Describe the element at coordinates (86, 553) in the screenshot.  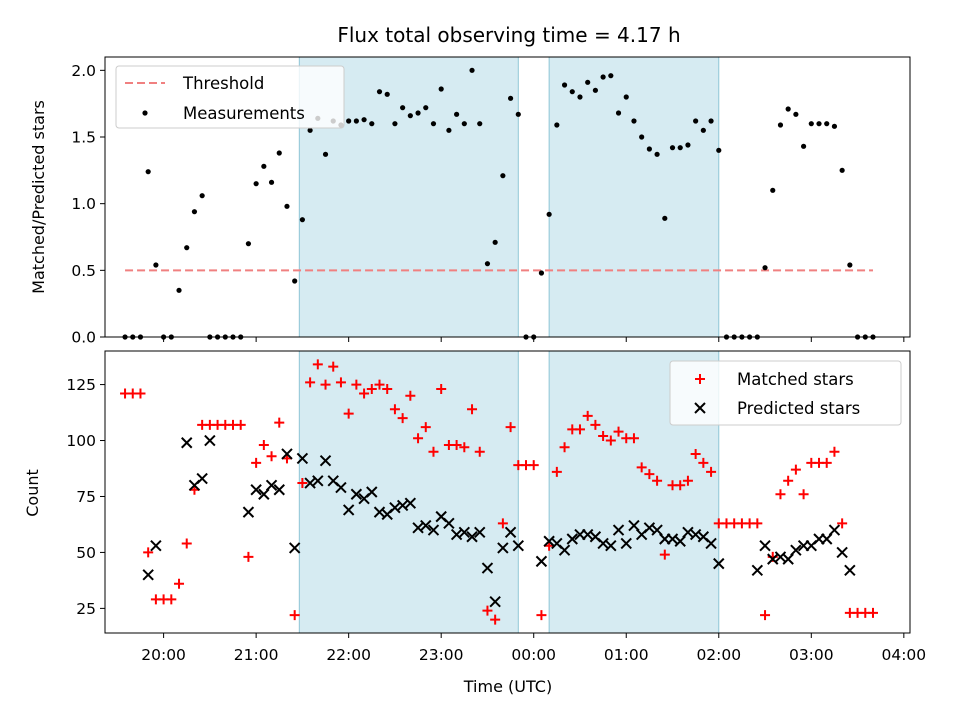
I see `y-tick-label: 50` at that location.